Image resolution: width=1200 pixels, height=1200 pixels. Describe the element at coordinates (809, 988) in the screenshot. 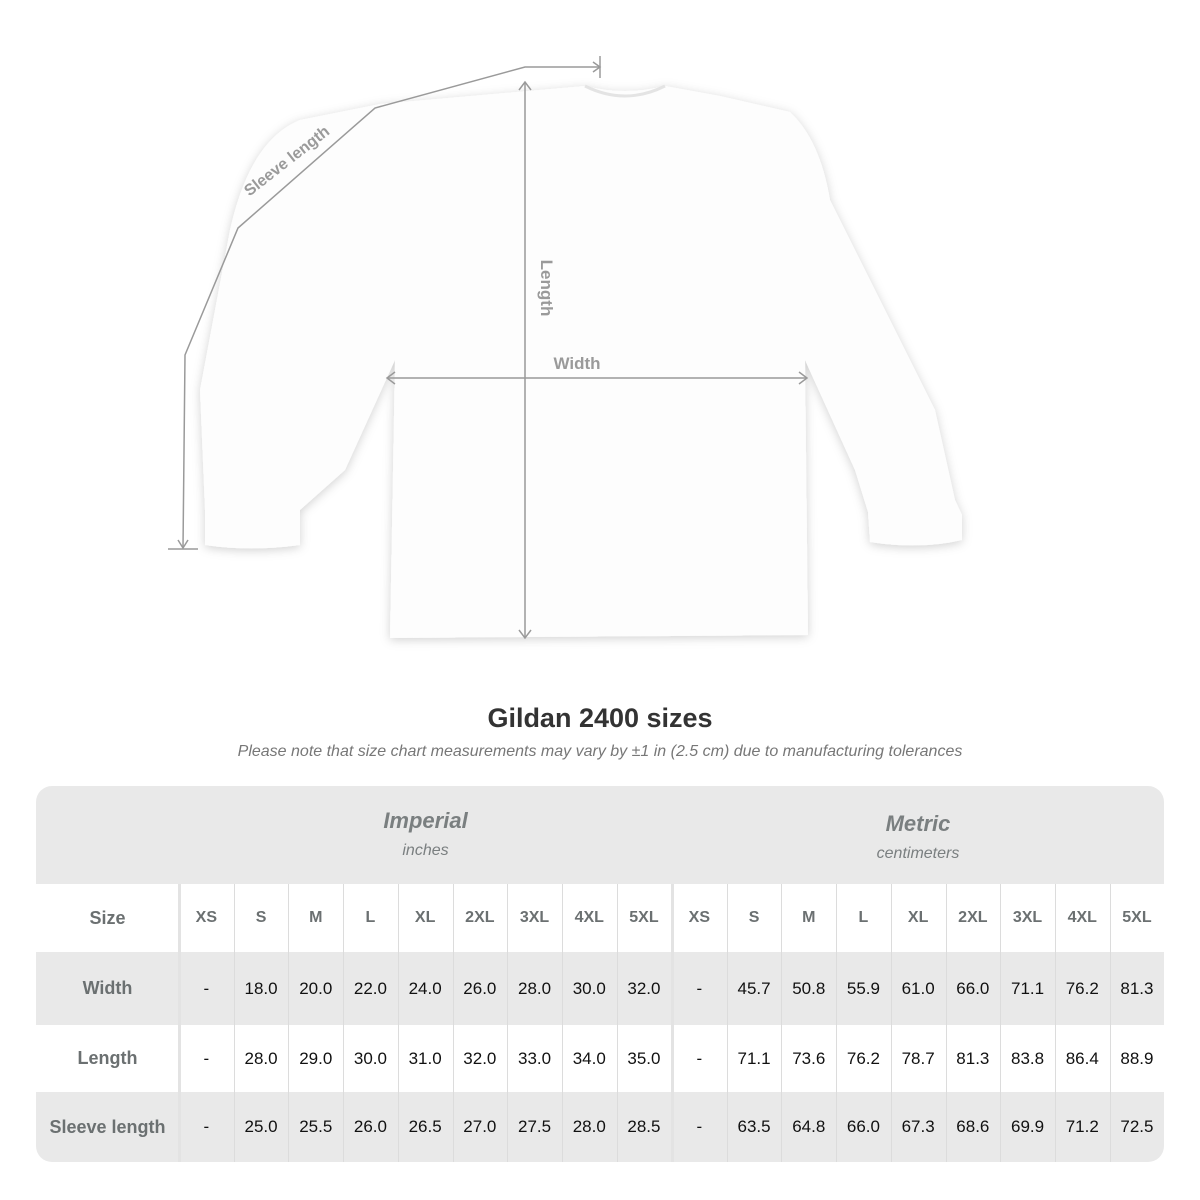

I see `metric-value: 50.8` at that location.